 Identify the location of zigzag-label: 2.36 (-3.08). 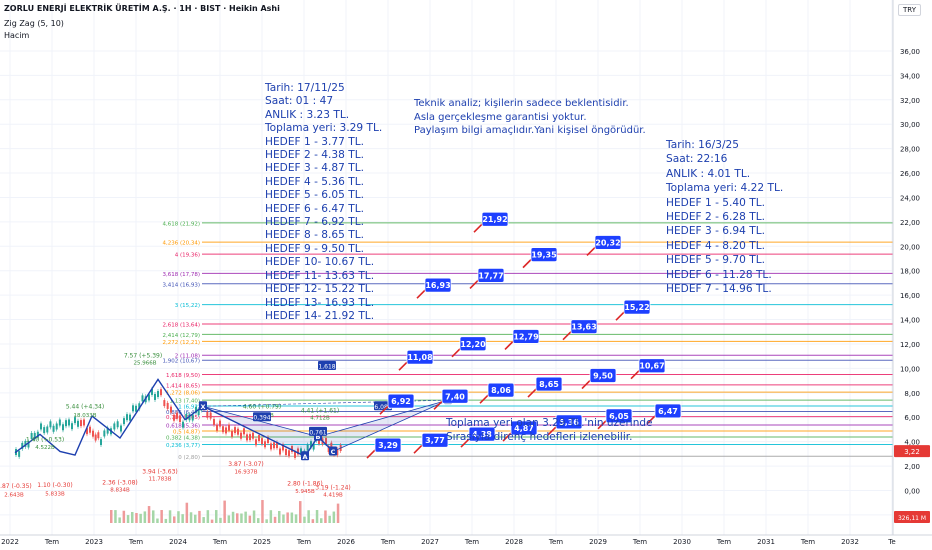
(119, 482).